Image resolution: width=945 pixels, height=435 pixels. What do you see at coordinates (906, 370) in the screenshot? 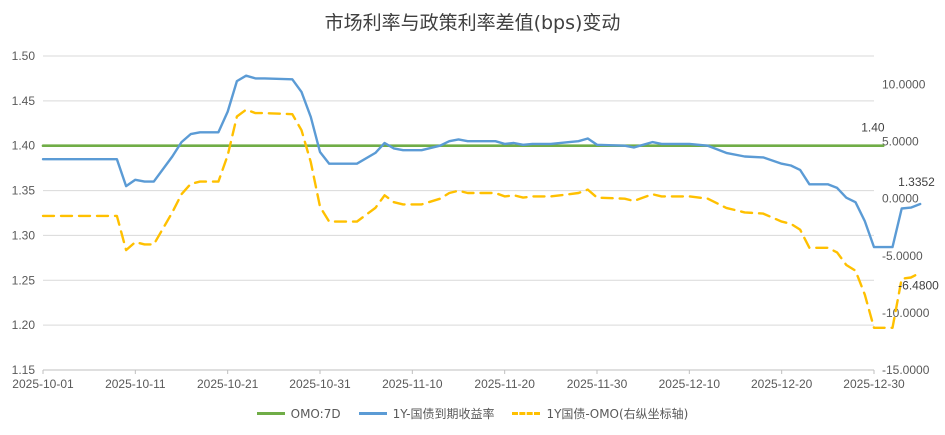
I see `right-tick-label: -15.0000` at bounding box center [906, 370].